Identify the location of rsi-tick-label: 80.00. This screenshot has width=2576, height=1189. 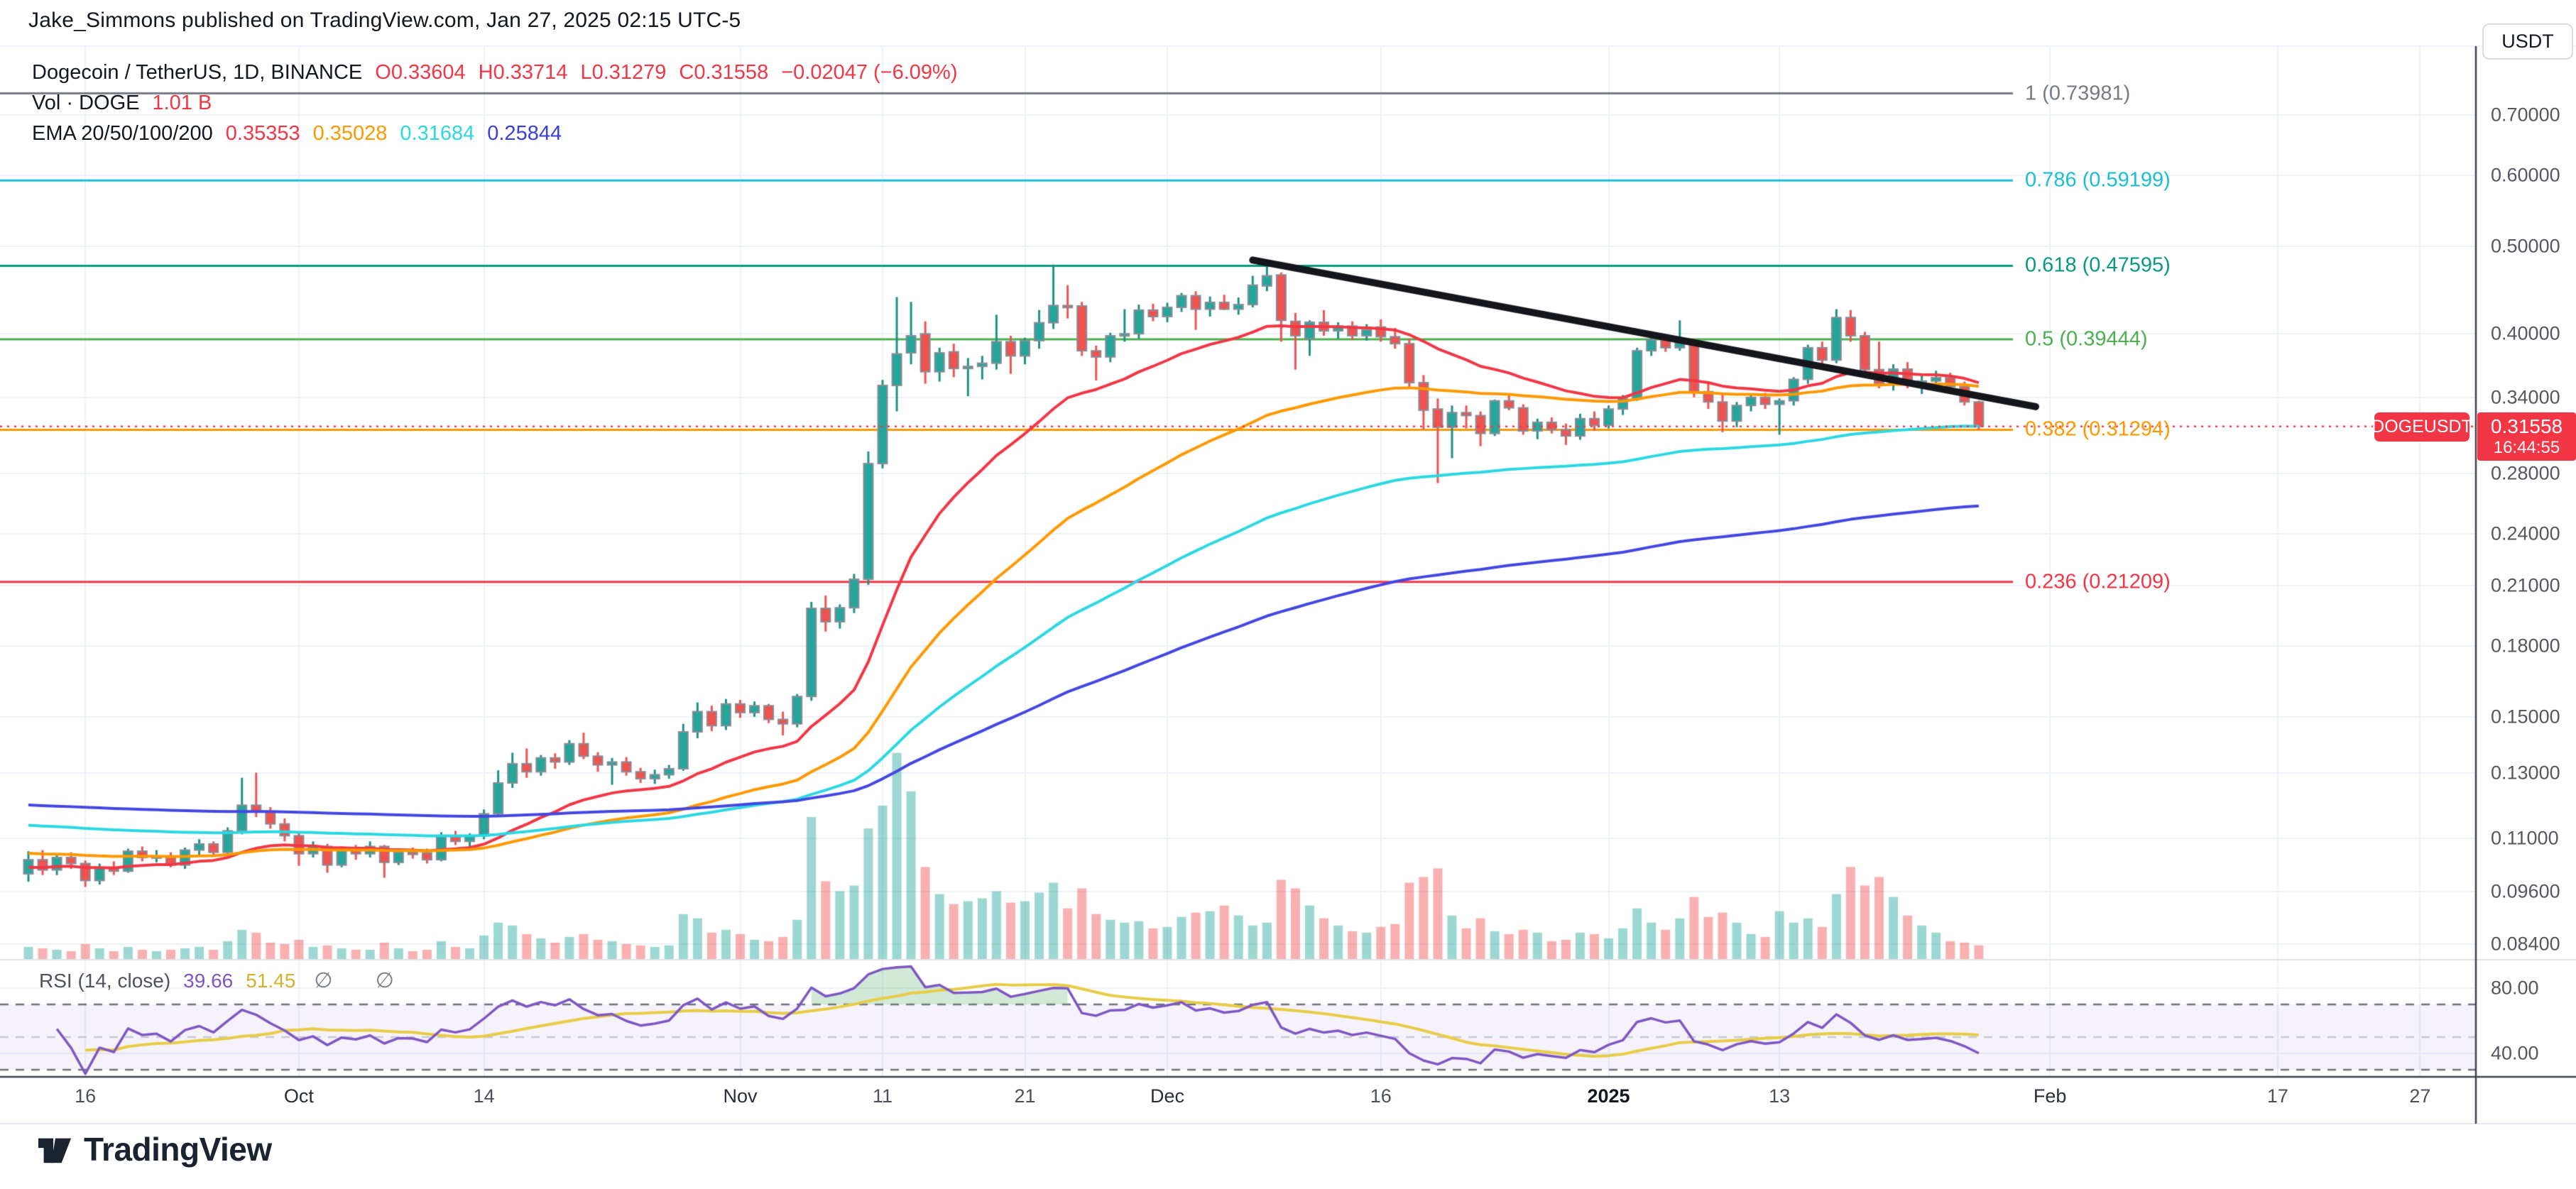
(2515, 988).